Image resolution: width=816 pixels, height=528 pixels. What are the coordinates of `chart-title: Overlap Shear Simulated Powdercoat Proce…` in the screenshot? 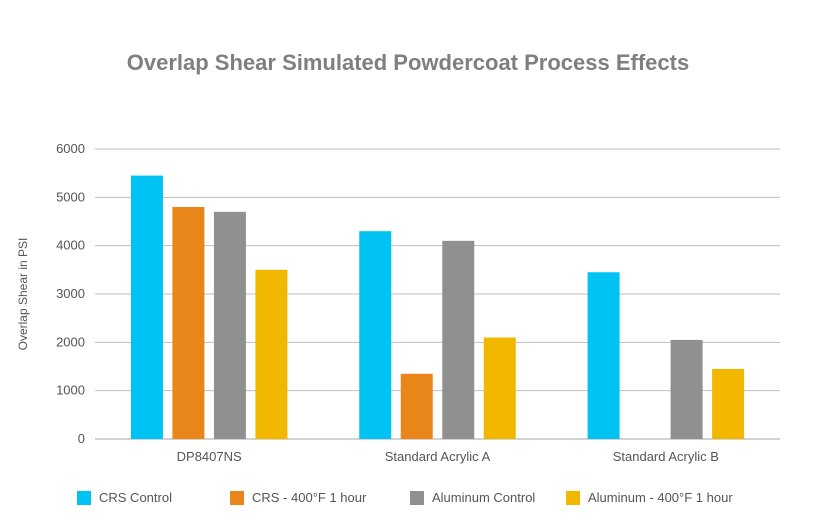 It's located at (408, 62).